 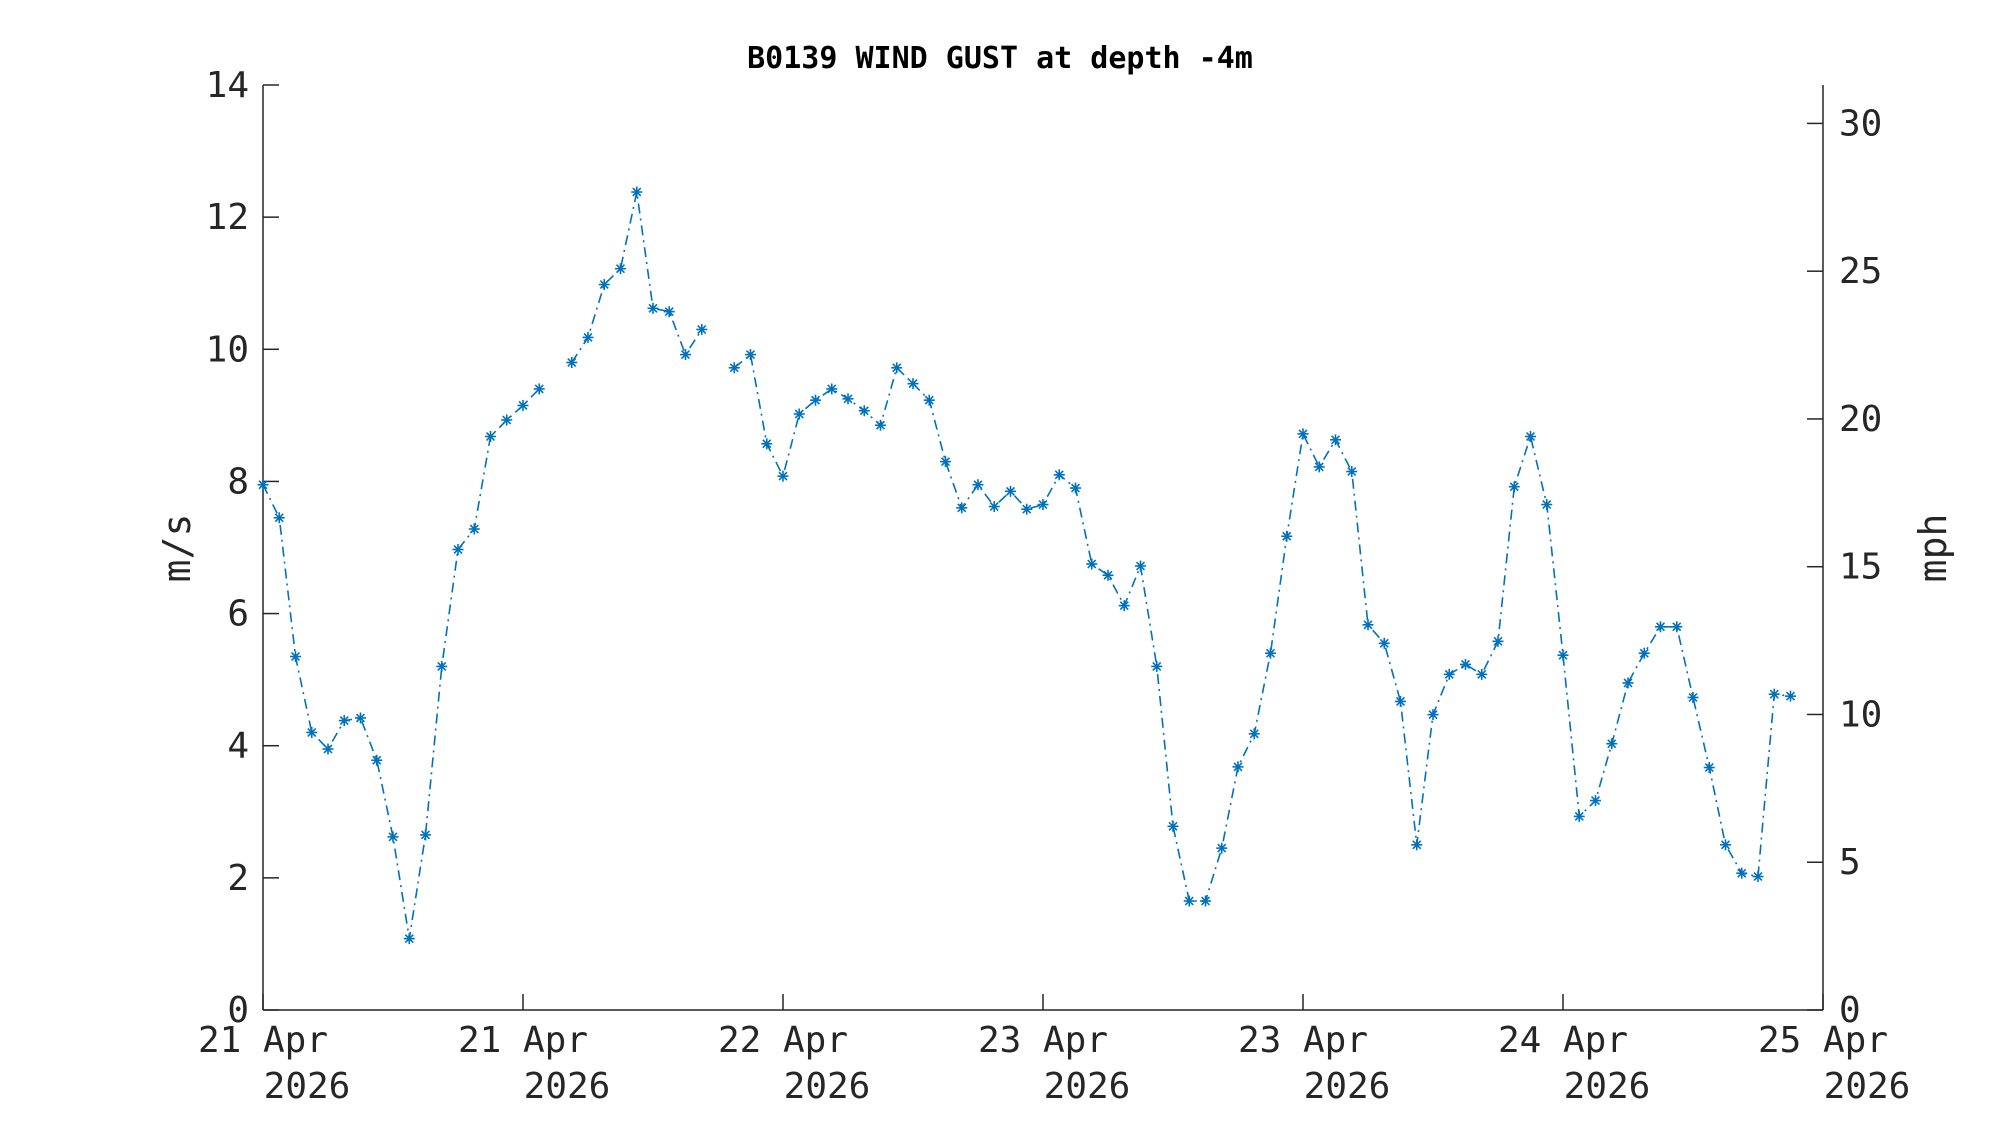 What do you see at coordinates (1303, 1040) in the screenshot?
I see `x-tick-label-day: 23 Apr` at bounding box center [1303, 1040].